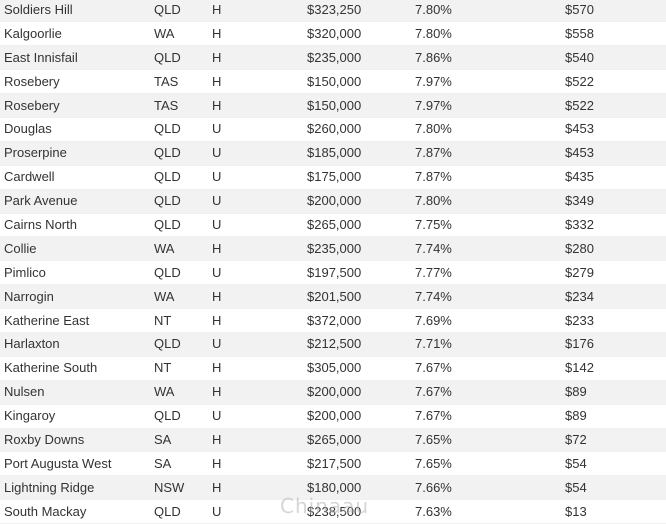 The width and height of the screenshot is (666, 524). Describe the element at coordinates (179, 488) in the screenshot. I see `state-cell: NSW` at that location.